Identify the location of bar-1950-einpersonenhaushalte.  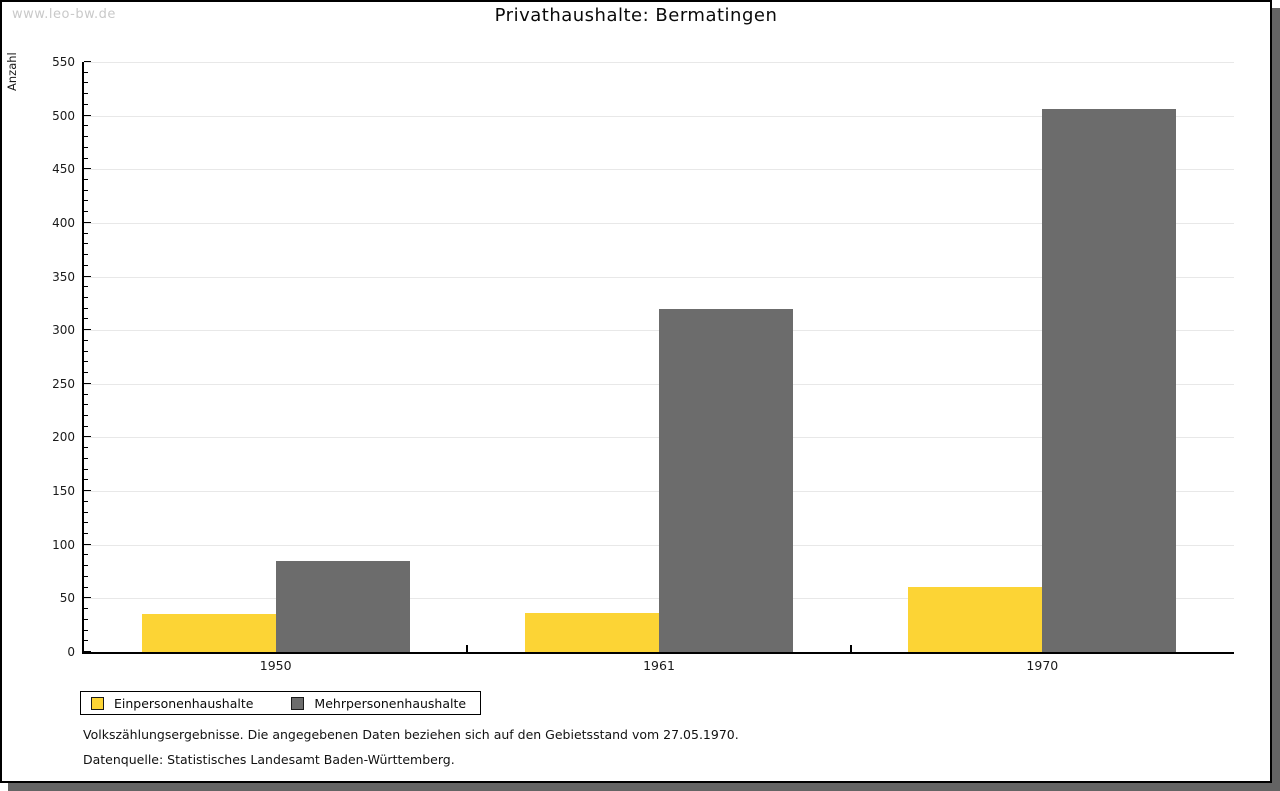
(208, 633).